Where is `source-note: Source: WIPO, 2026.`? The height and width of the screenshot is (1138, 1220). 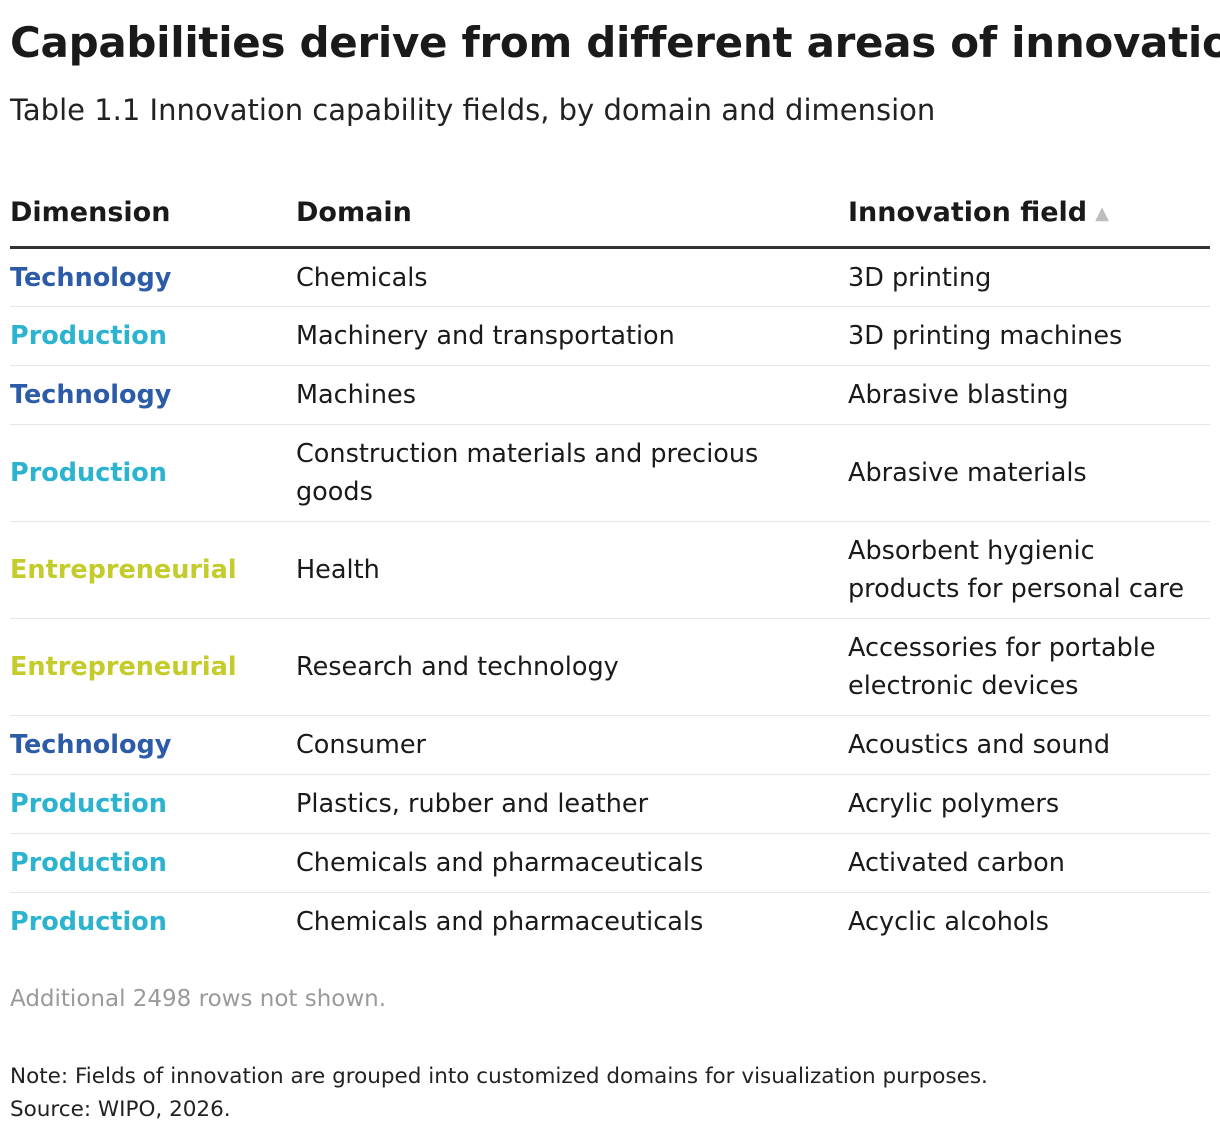 source-note: Source: WIPO, 2026. is located at coordinates (120, 1109).